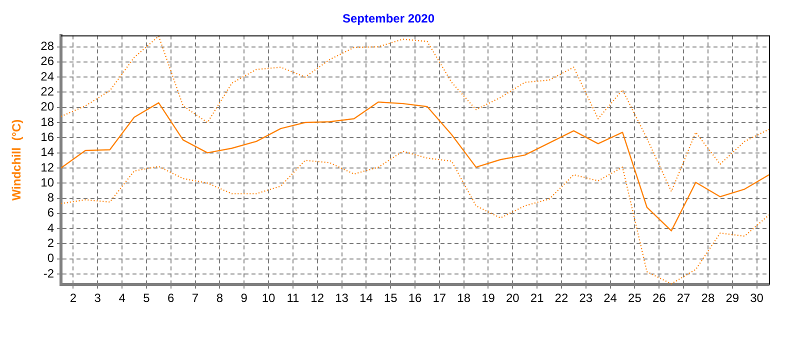 Image resolution: width=792 pixels, height=337 pixels. What do you see at coordinates (98, 298) in the screenshot?
I see `x-tick-label: 3` at bounding box center [98, 298].